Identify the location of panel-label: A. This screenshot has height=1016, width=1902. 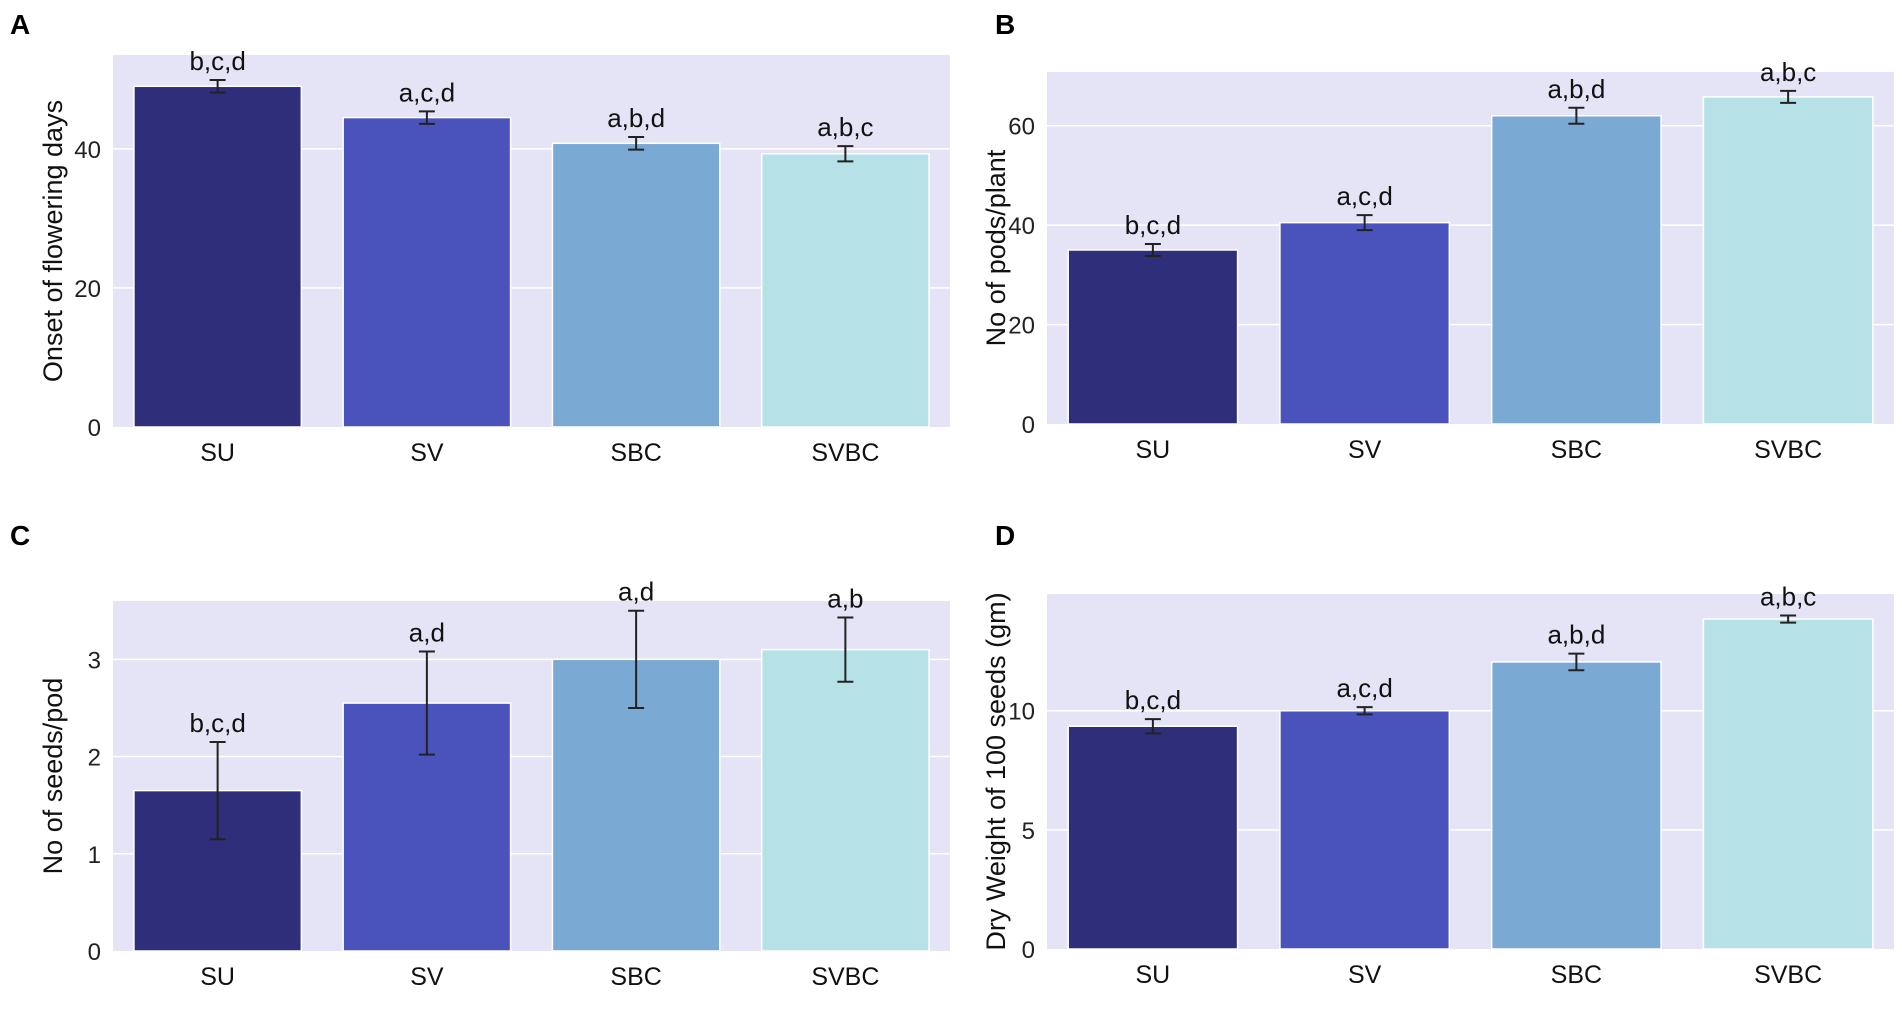
(20, 24).